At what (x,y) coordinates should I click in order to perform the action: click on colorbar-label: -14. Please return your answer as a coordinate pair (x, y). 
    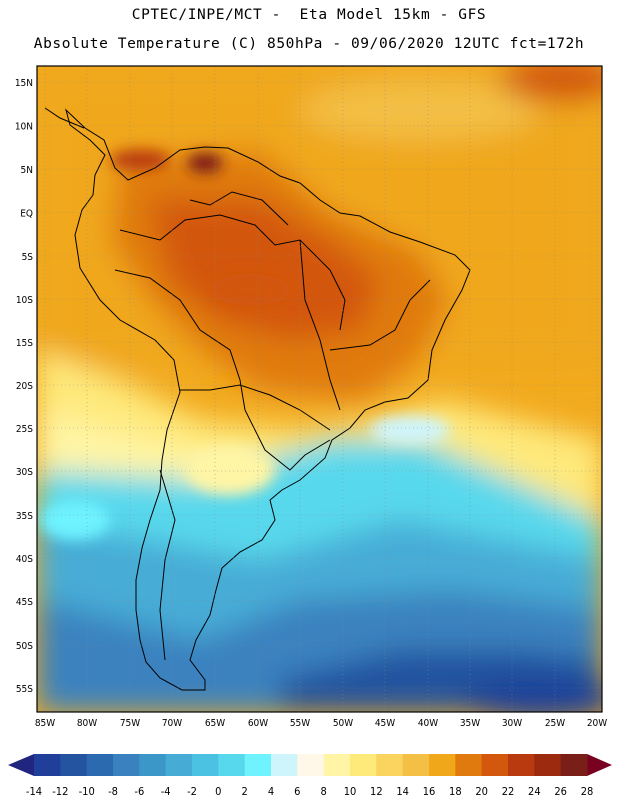
    Looking at the image, I should click on (34, 791).